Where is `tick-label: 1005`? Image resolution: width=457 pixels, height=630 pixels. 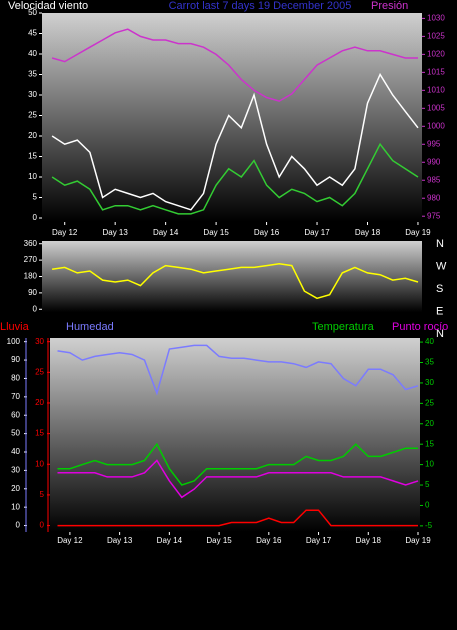
tick-label: 1005 is located at coordinates (436, 107).